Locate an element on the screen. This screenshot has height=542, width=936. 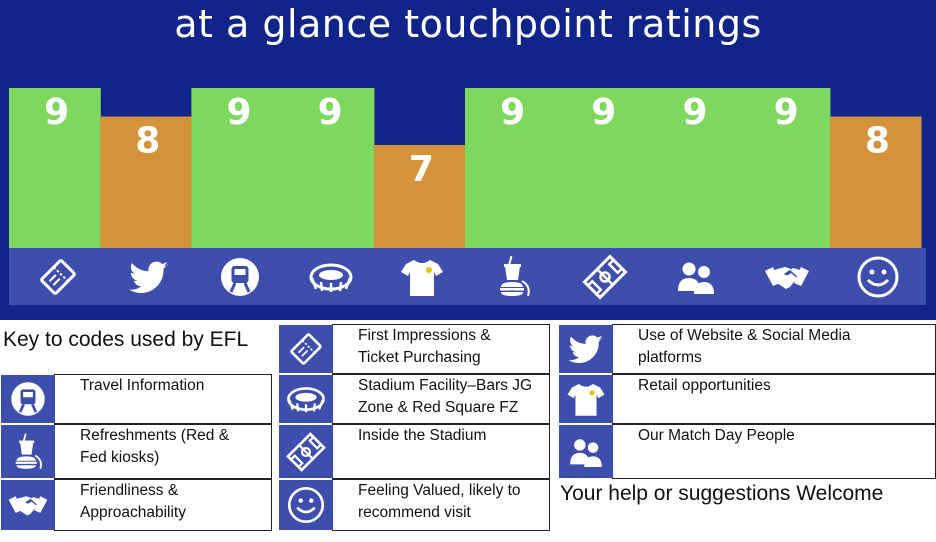
key-label: Travel Information is located at coordinates (174, 386).